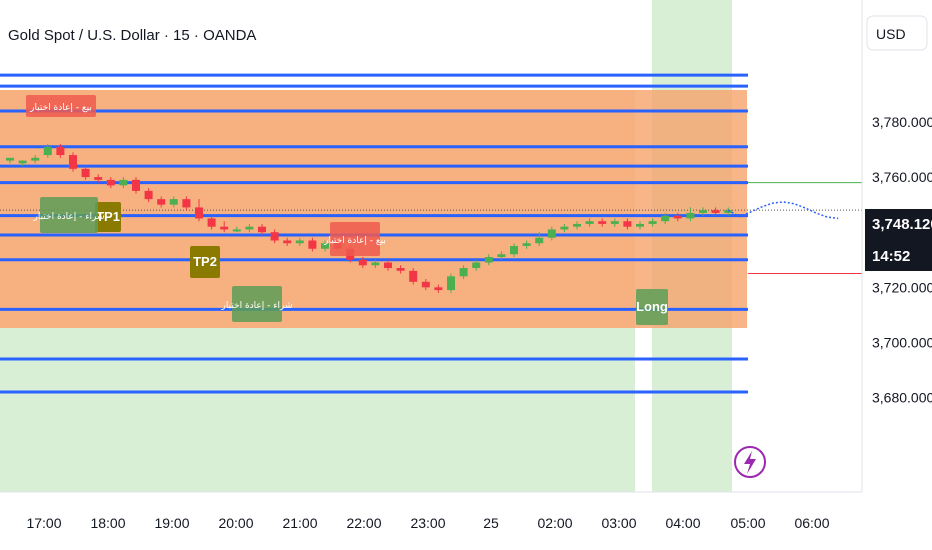 The image size is (932, 550). I want to click on x-tick-label: 05:00, so click(747, 523).